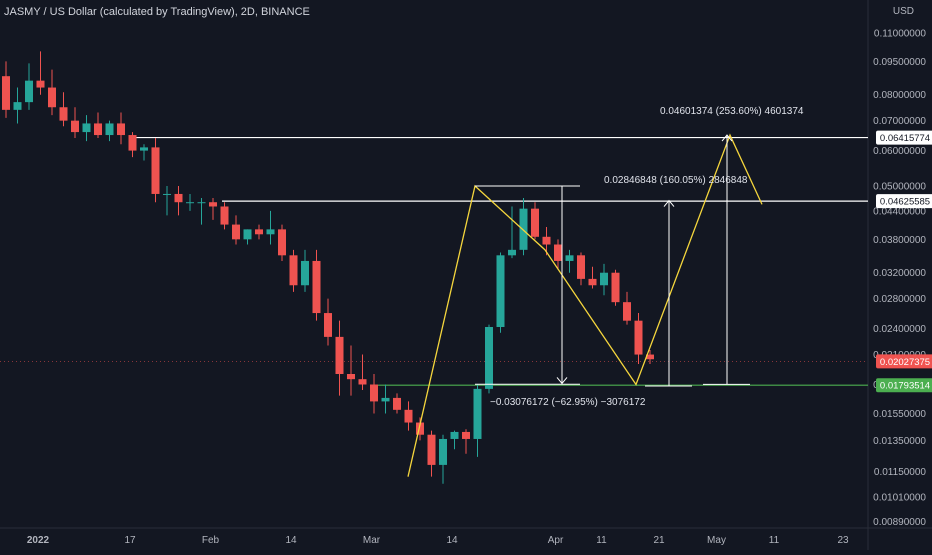  I want to click on last-price-tag, so click(904, 361).